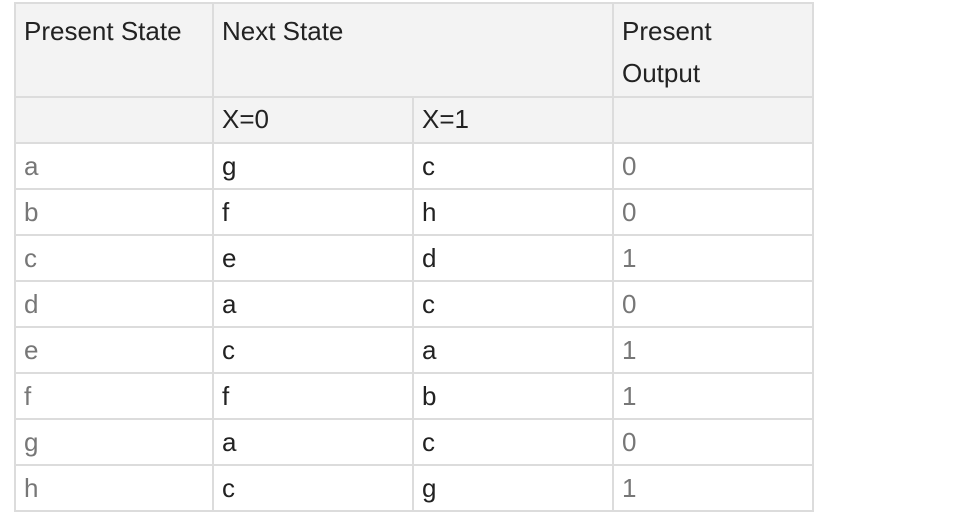 This screenshot has width=966, height=512. Describe the element at coordinates (313, 120) in the screenshot. I see `x0-subheader: X=0` at that location.